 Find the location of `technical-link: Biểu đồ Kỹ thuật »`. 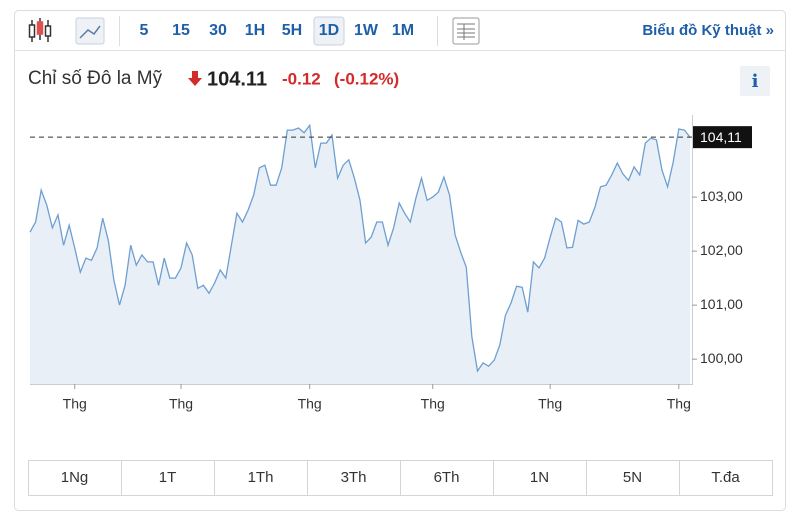

technical-link: Biểu đồ Kỹ thuật » is located at coordinates (708, 30).